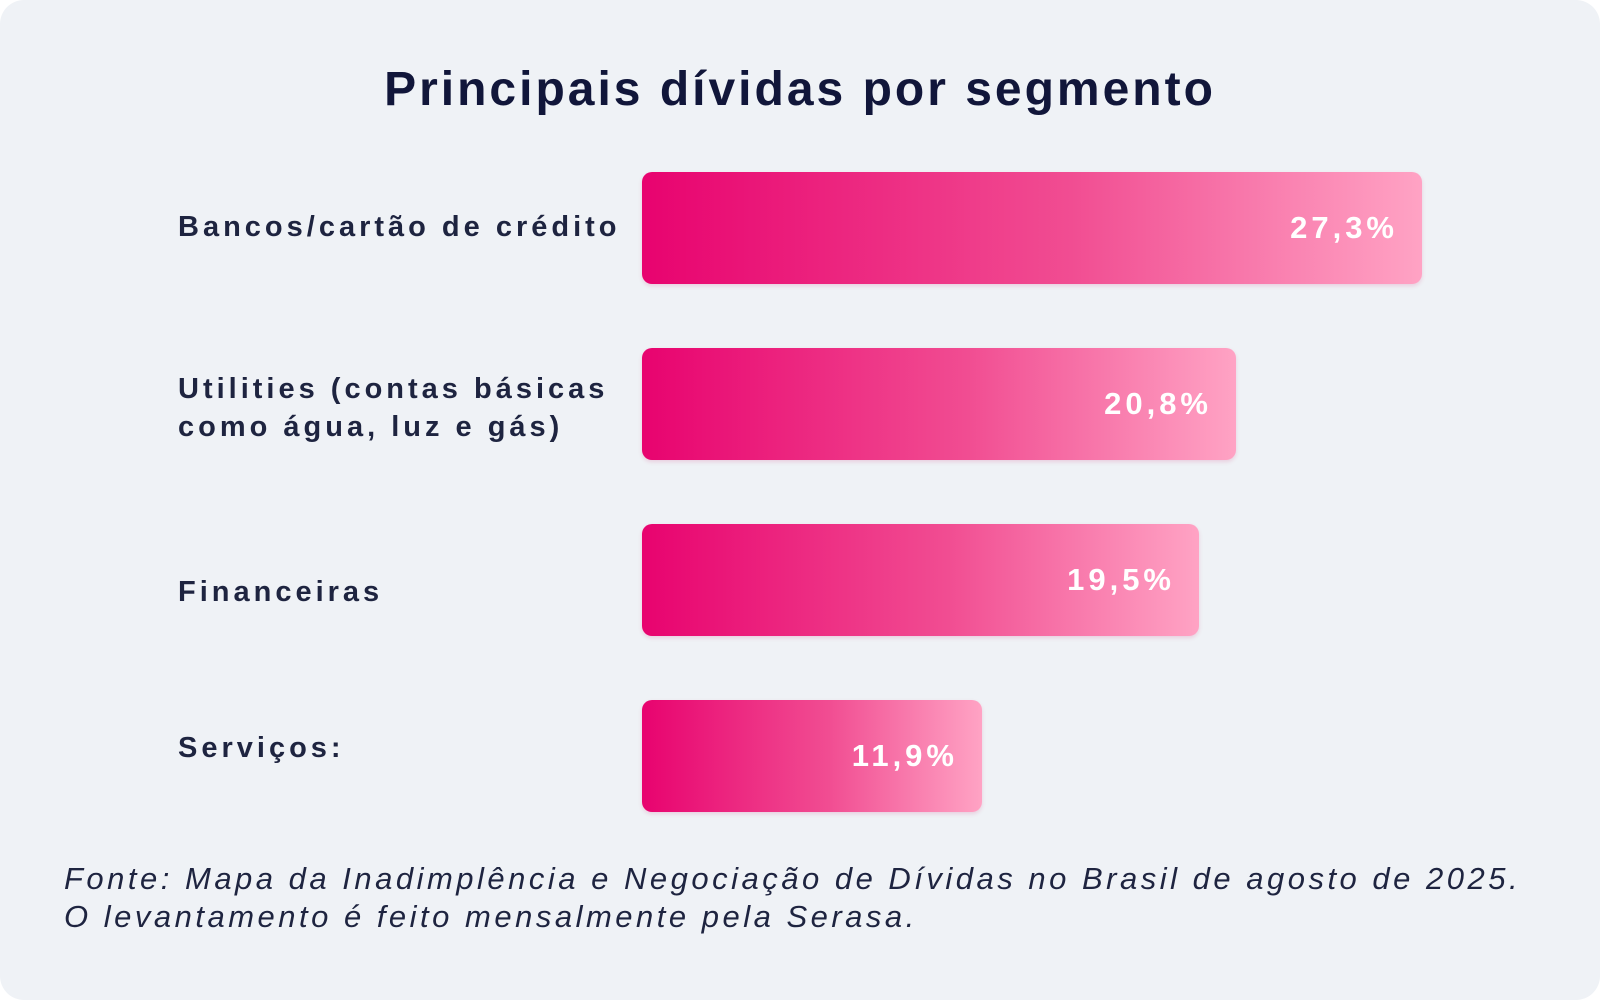 Image resolution: width=1600 pixels, height=1000 pixels. What do you see at coordinates (1158, 403) in the screenshot?
I see `data-label: 20,8%` at bounding box center [1158, 403].